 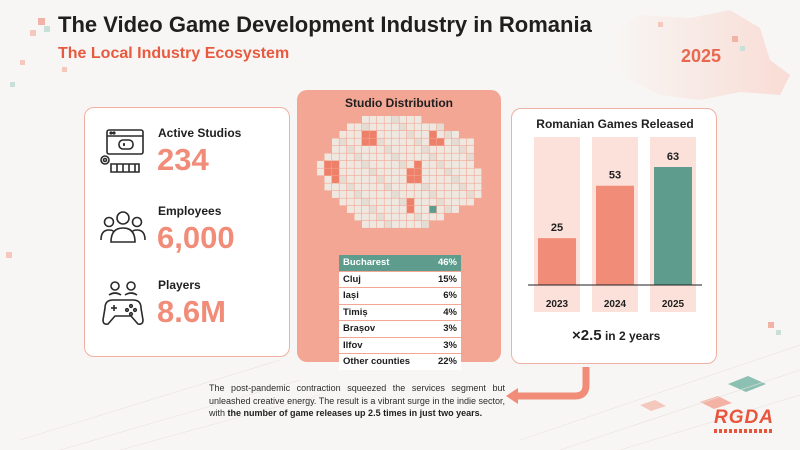 I want to click on growth-multiplier: ×2.5, so click(x=587, y=335).